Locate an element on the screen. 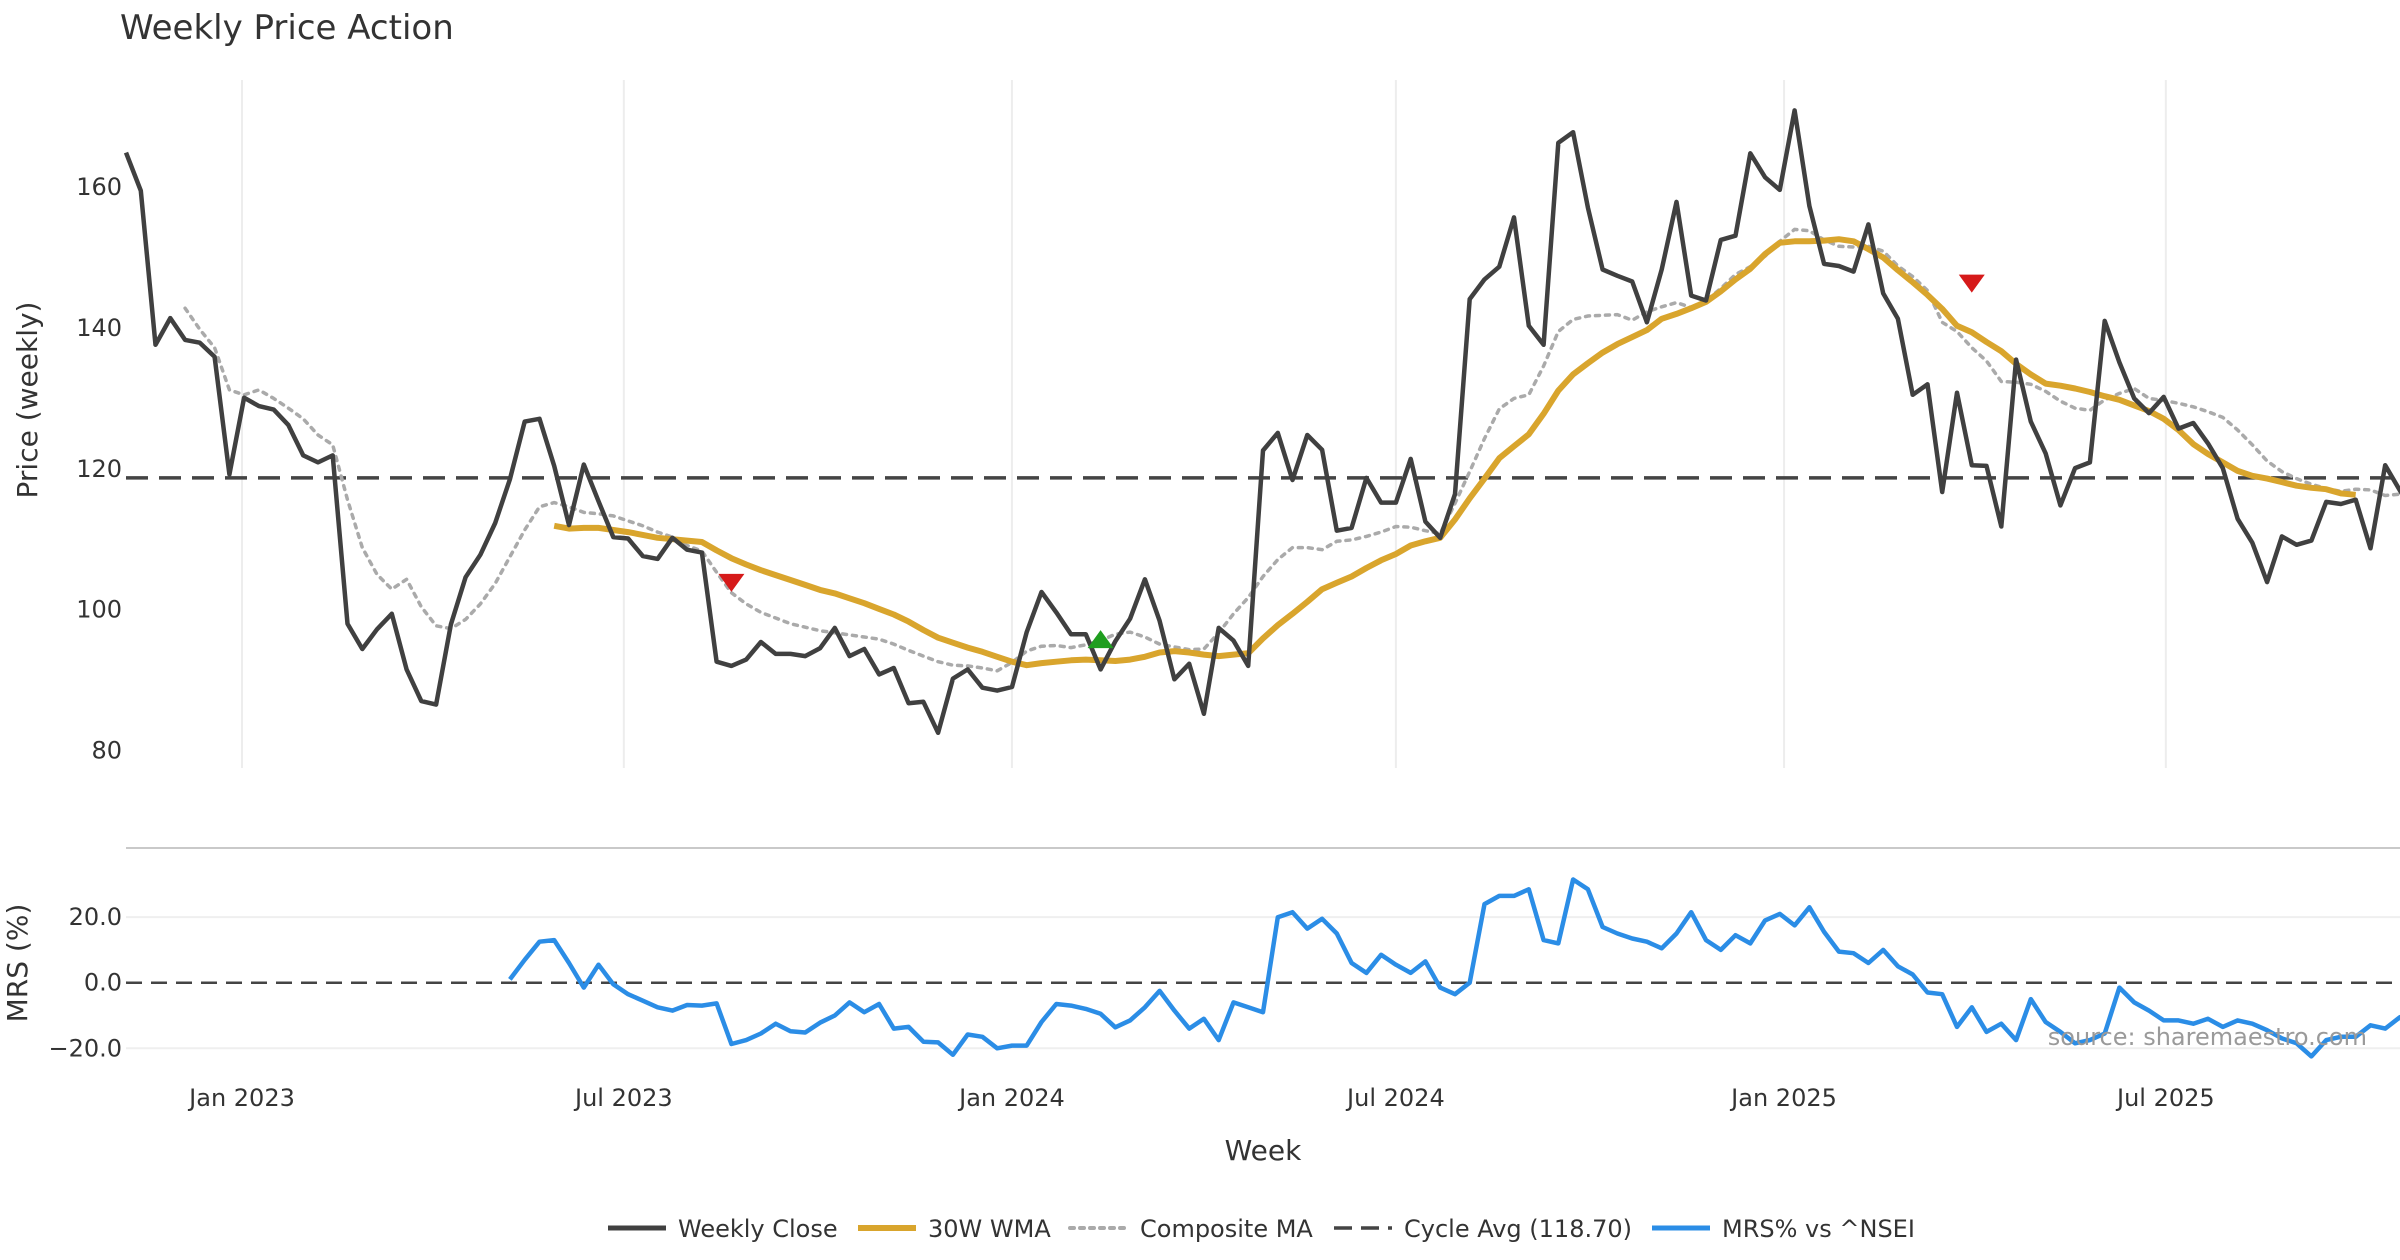 This screenshot has height=1260, width=2400. mrs-line is located at coordinates (1454, 968).